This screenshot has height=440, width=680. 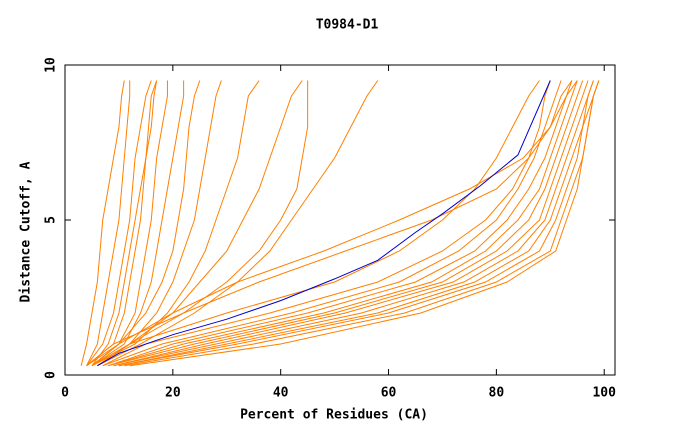 I want to click on x-axis-label: Percent of Residues (CA), so click(x=334, y=415).